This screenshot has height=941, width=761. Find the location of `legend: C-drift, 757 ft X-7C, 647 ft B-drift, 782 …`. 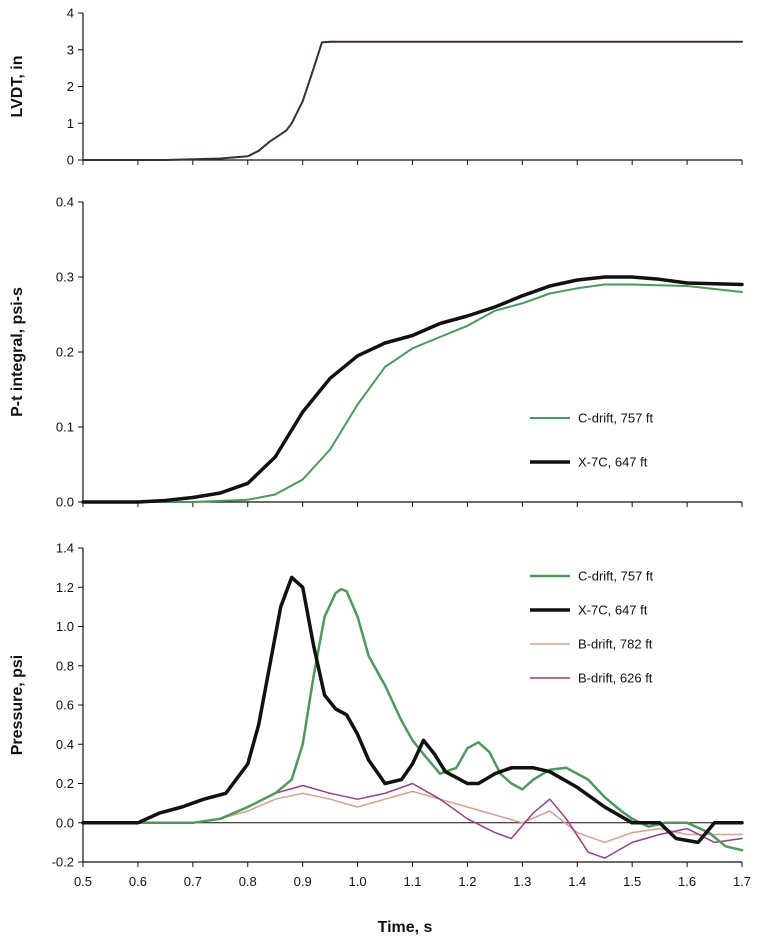

legend: C-drift, 757 ft X-7C, 647 ft B-drift, 782 … is located at coordinates (592, 627).